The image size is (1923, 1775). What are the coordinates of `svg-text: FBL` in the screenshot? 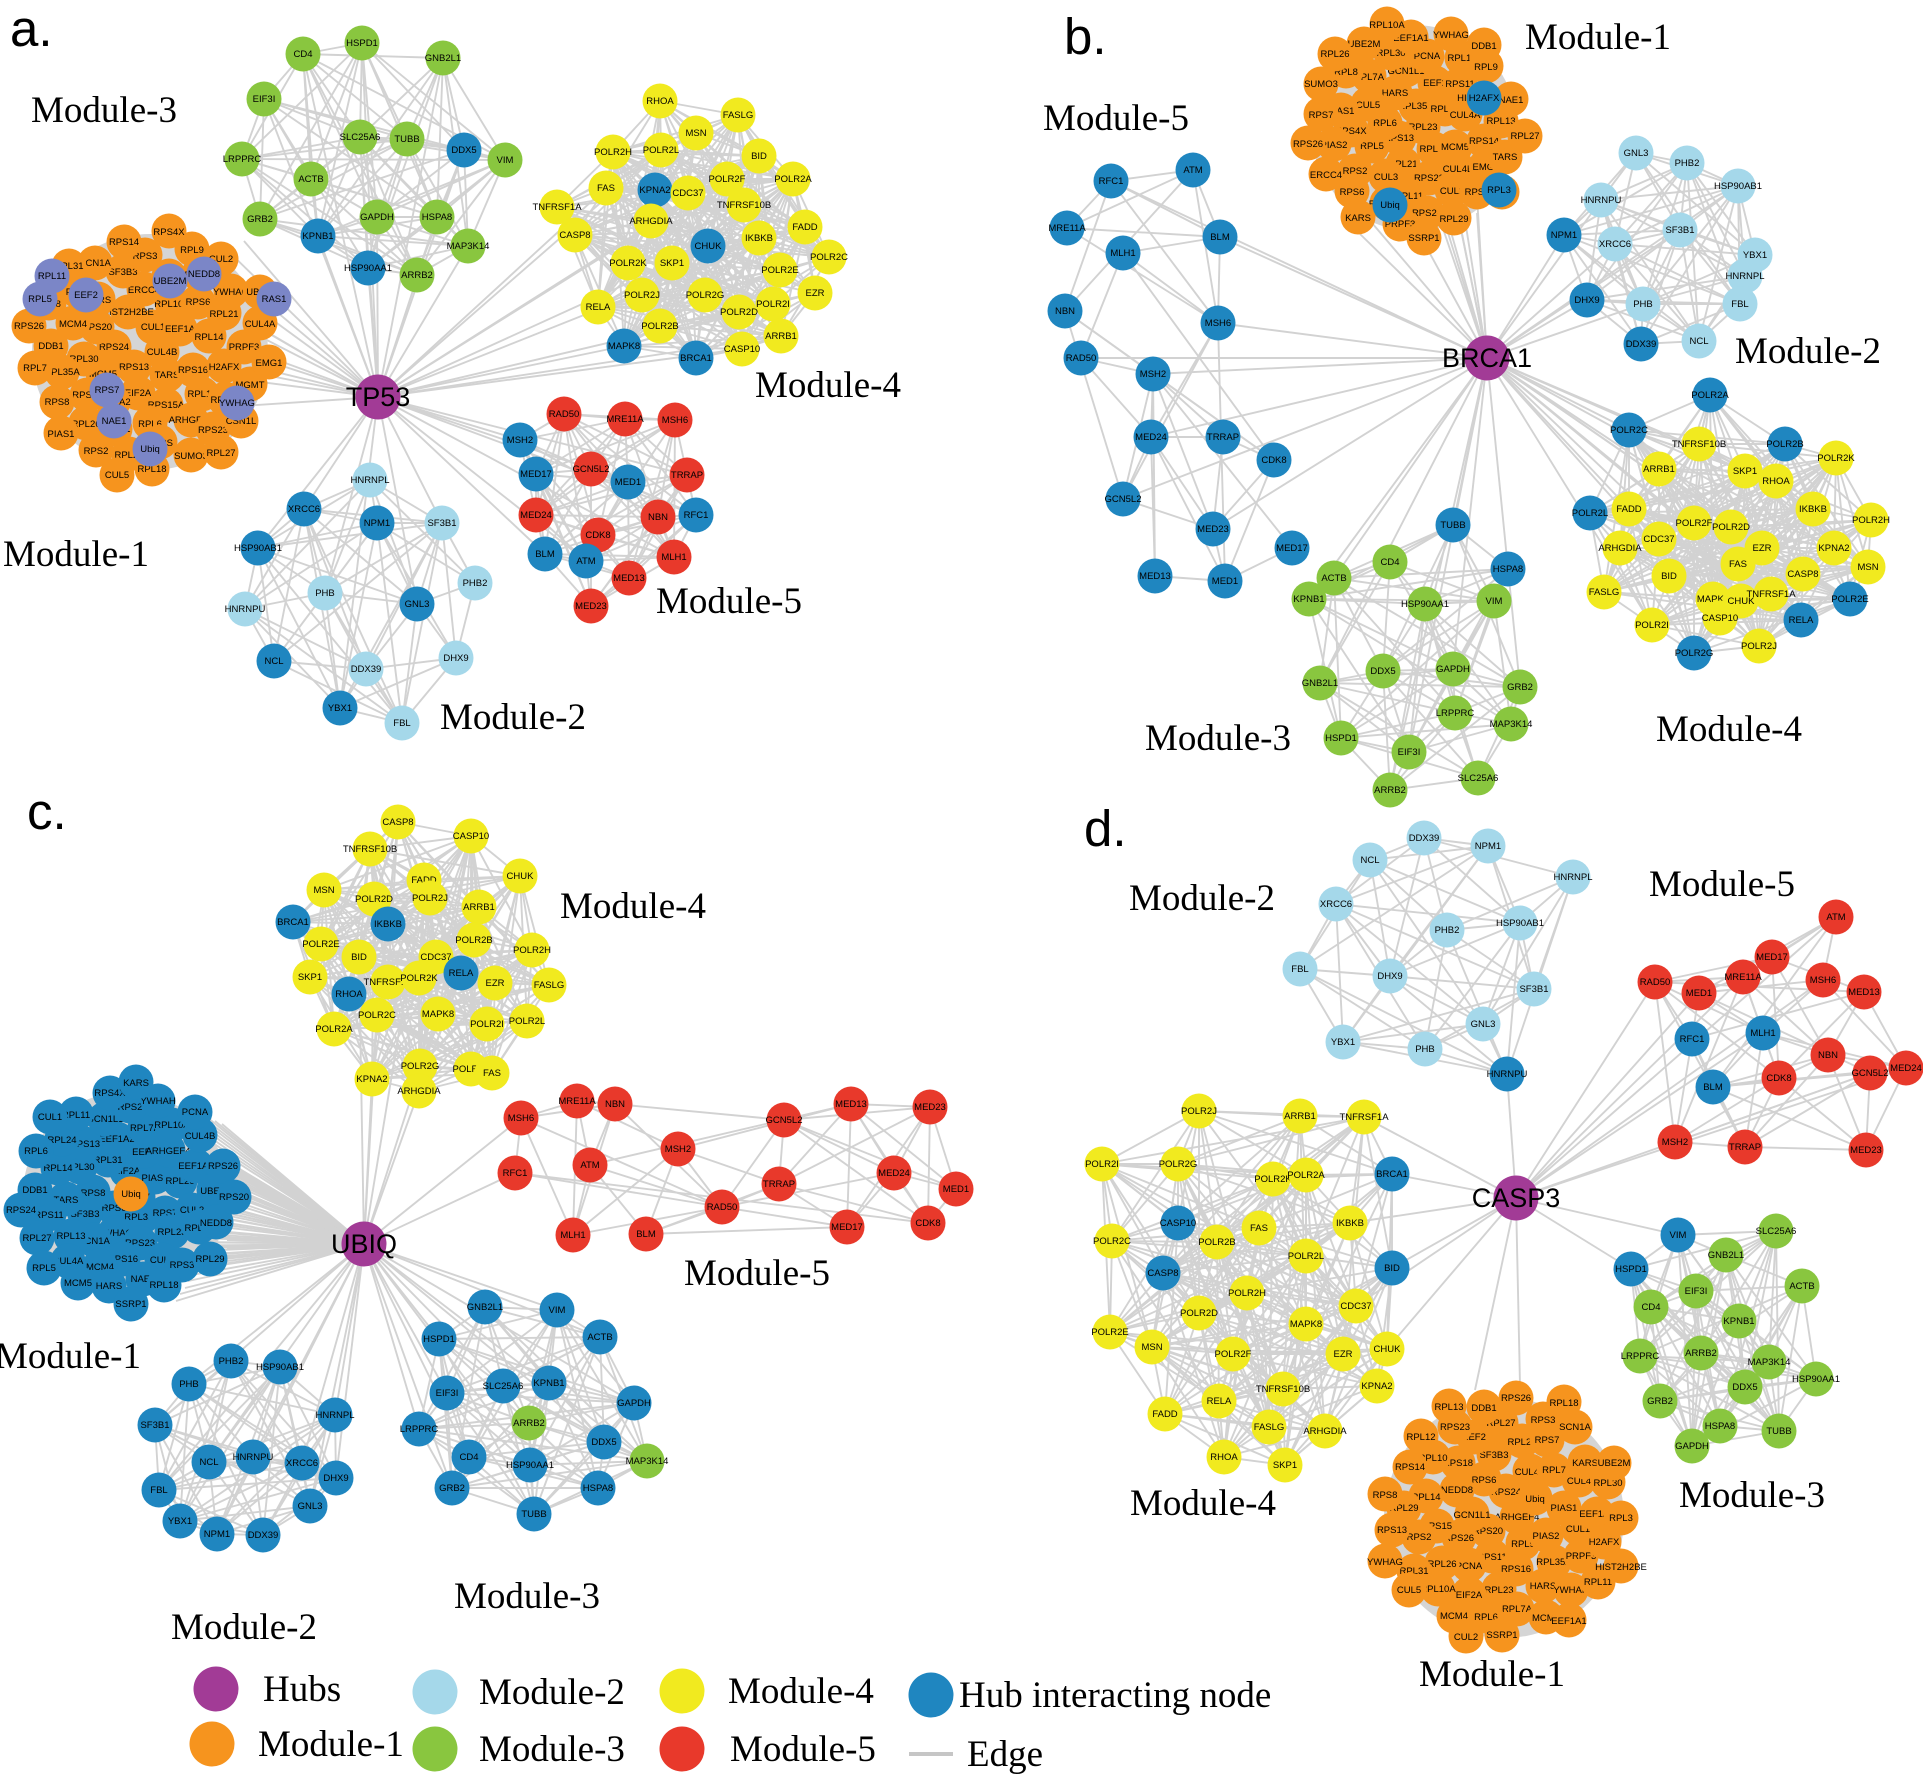 It's located at (1739, 304).